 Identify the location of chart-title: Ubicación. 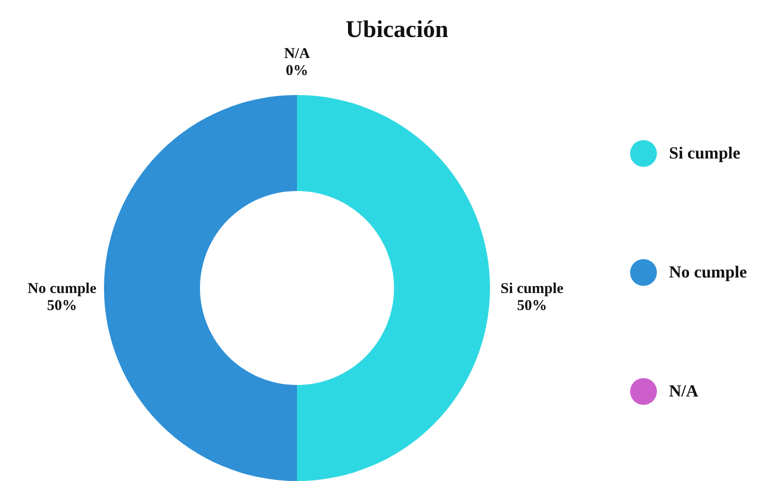
(397, 30).